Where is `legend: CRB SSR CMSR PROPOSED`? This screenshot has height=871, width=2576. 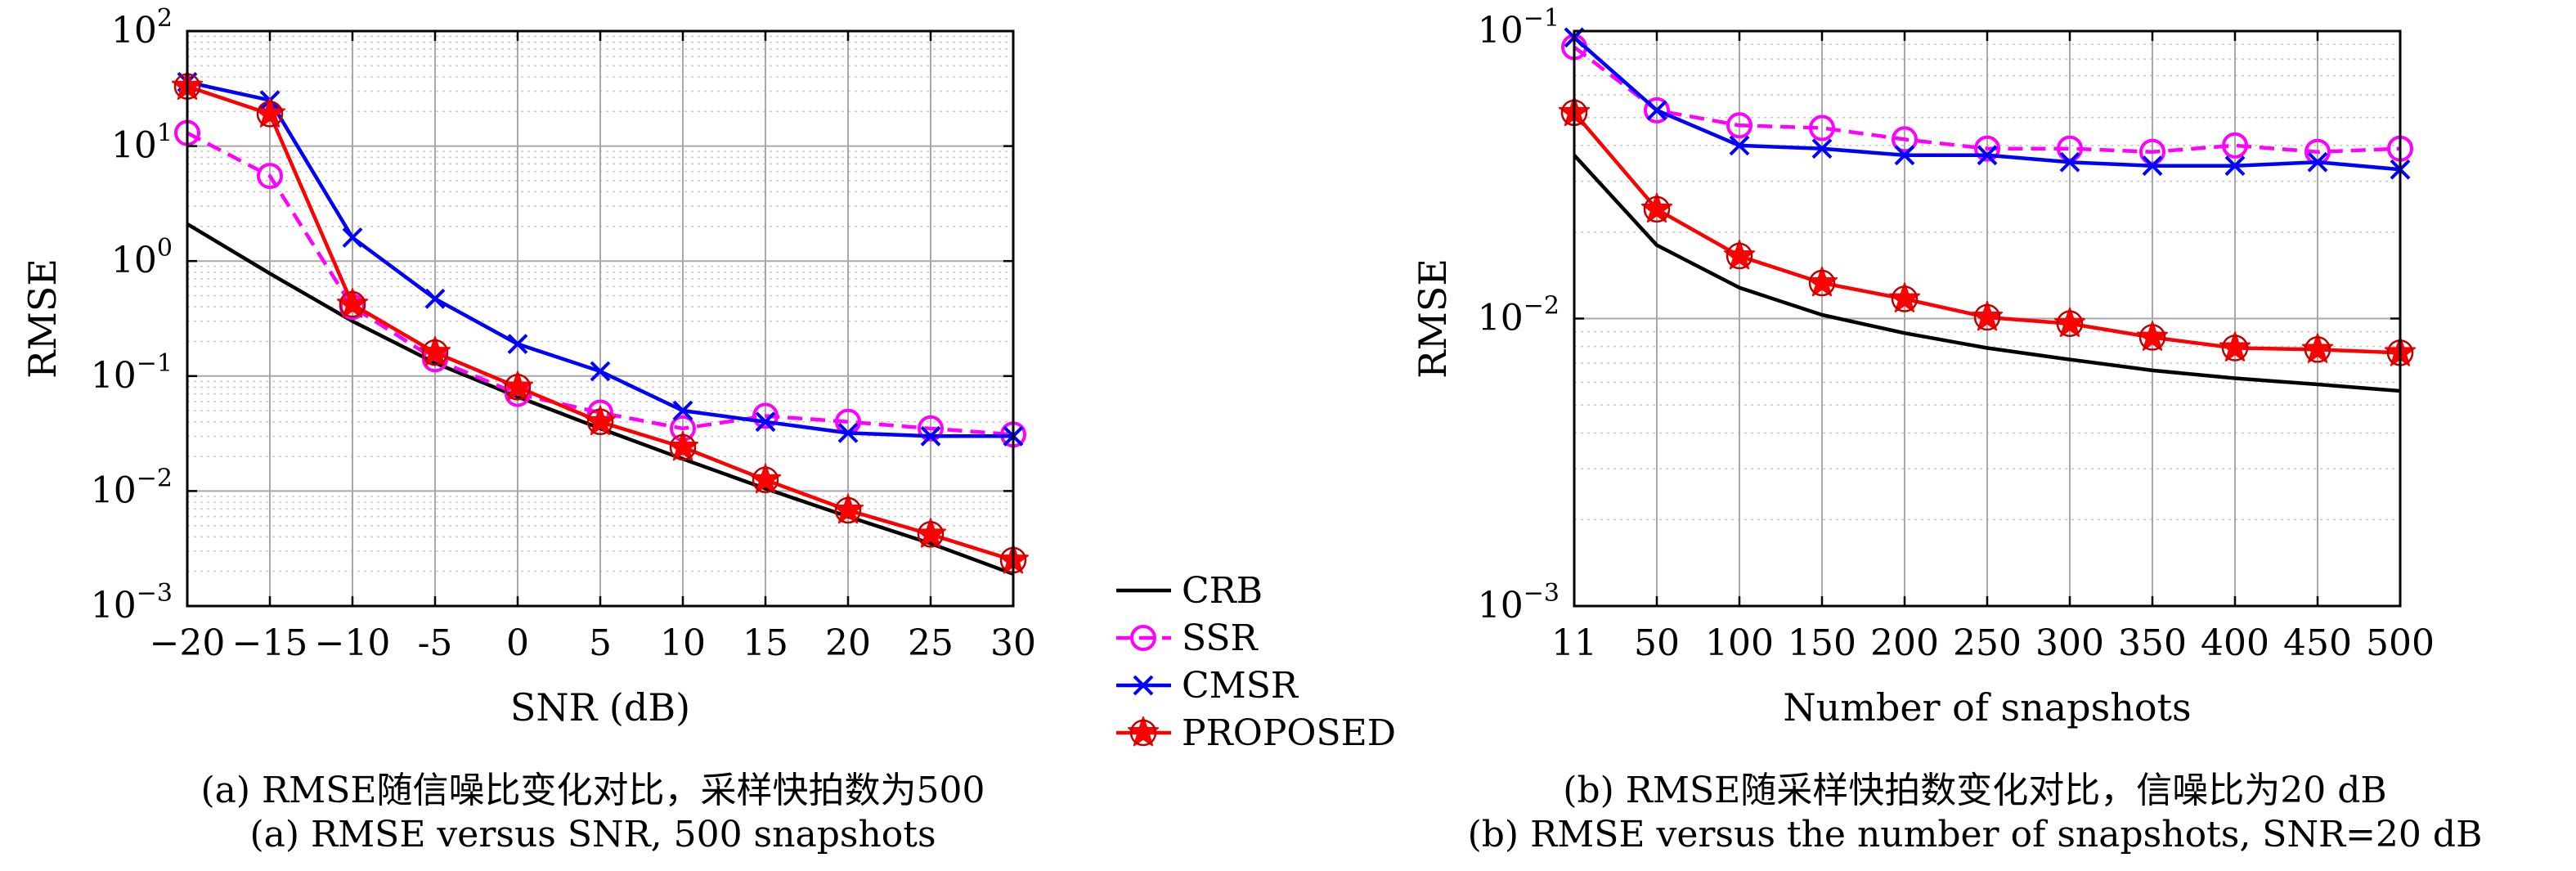 legend: CRB SSR CMSR PROPOSED is located at coordinates (1256, 662).